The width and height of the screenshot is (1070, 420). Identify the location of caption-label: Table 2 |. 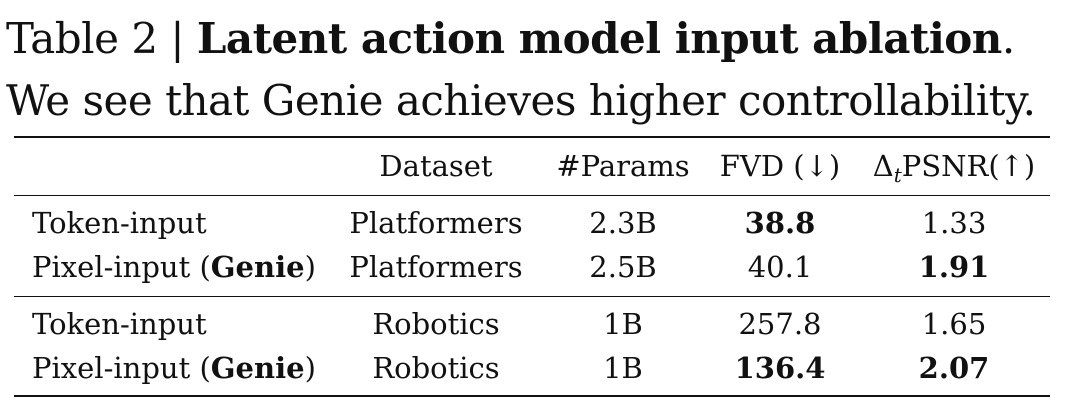
(101, 38).